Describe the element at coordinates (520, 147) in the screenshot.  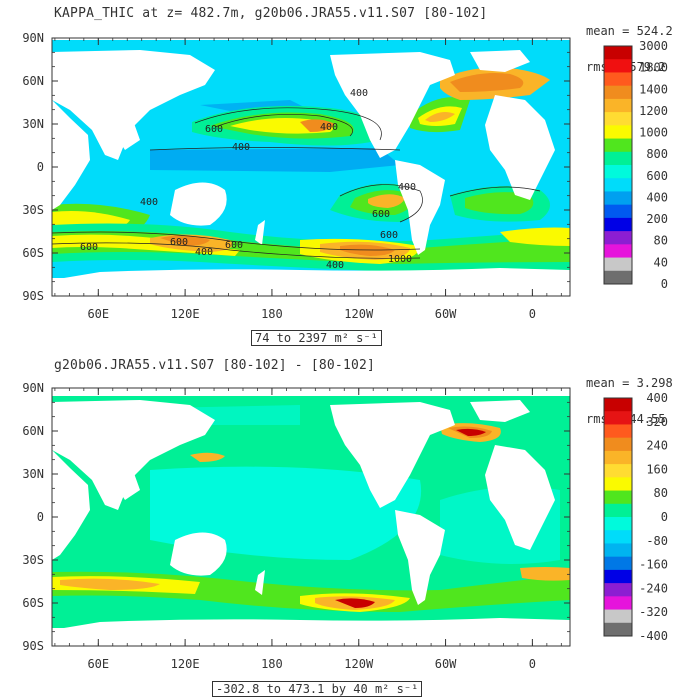
I see `land-africa` at that location.